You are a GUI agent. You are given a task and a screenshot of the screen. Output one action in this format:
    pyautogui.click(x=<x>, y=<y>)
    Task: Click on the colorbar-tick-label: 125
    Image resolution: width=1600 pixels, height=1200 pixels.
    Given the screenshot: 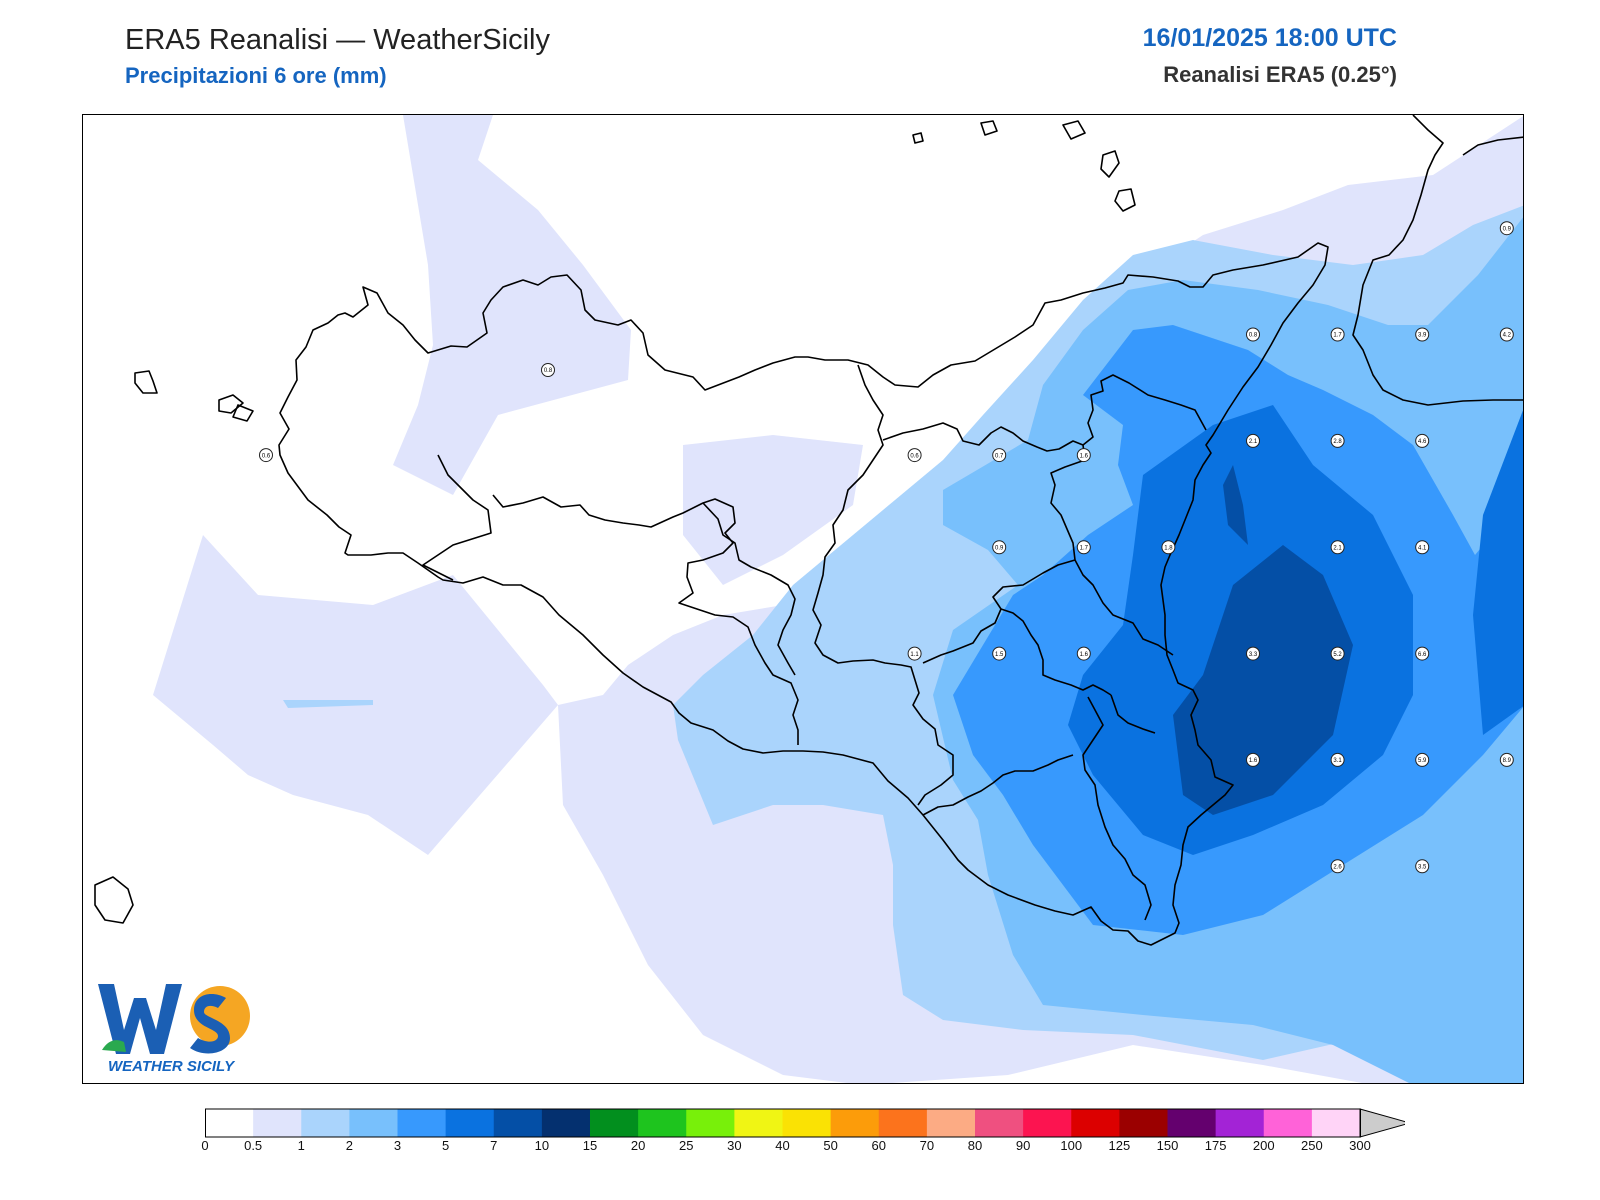 What is the action you would take?
    pyautogui.click(x=1119, y=1145)
    